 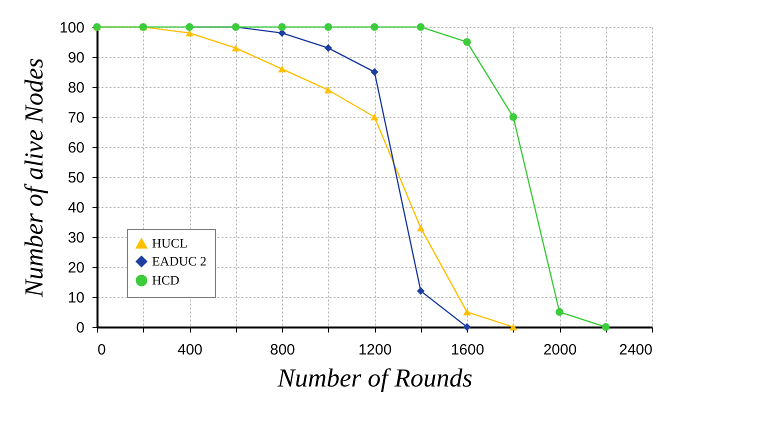 I want to click on y-tick-label: 50, so click(x=76, y=178).